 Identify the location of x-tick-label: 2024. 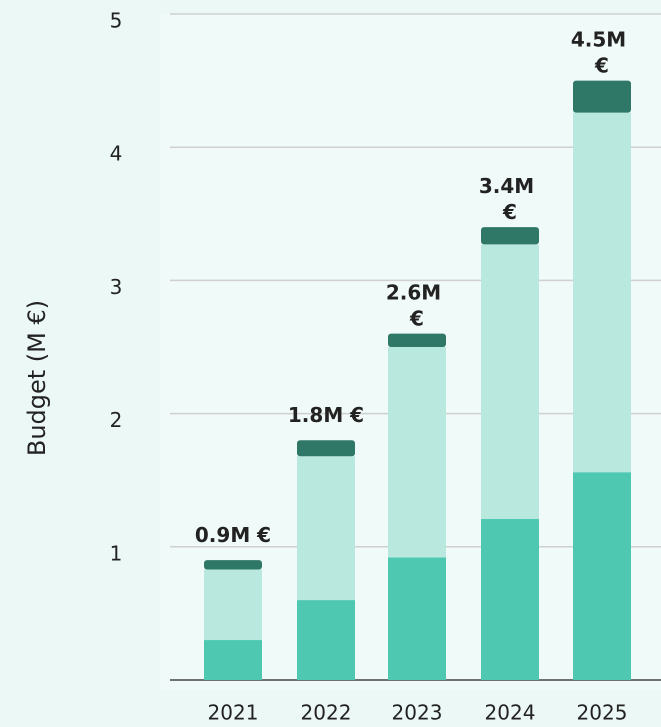
(510, 713).